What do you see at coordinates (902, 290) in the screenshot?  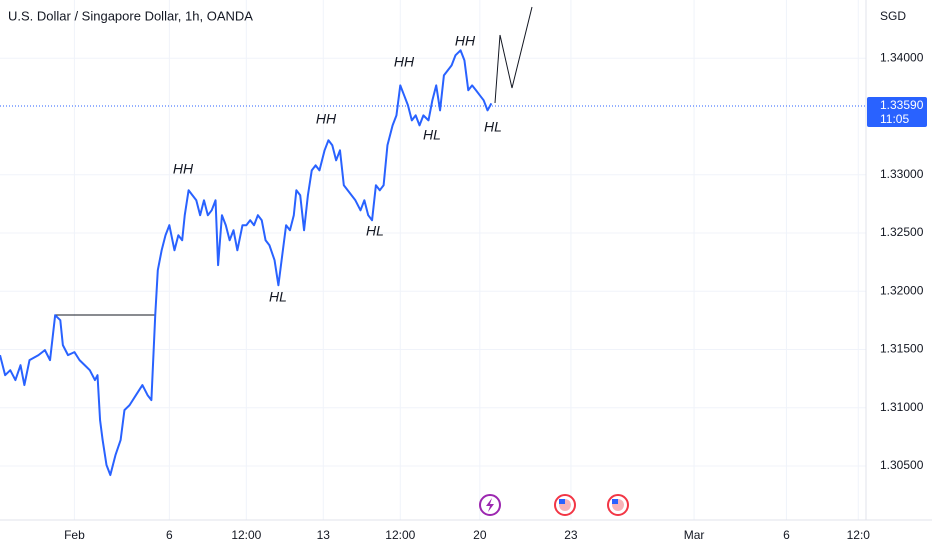 I see `y-tick-label: 1.32000` at bounding box center [902, 290].